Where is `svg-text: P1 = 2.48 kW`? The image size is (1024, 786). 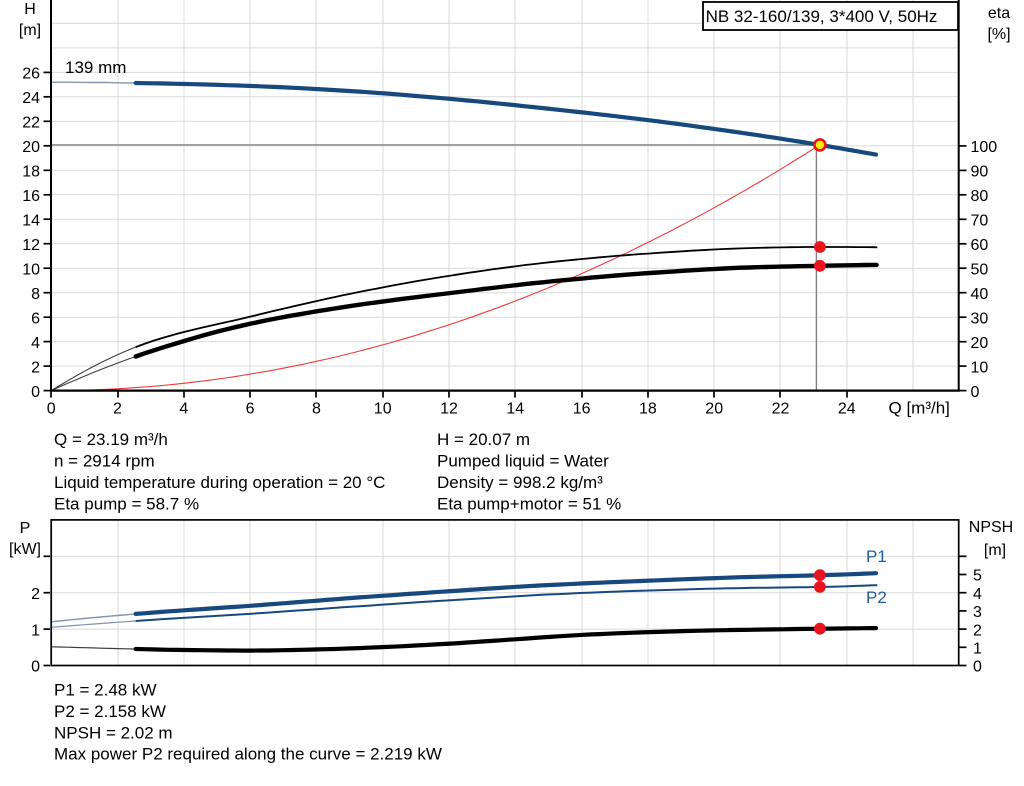
svg-text: P1 = 2.48 kW is located at coordinates (105, 690).